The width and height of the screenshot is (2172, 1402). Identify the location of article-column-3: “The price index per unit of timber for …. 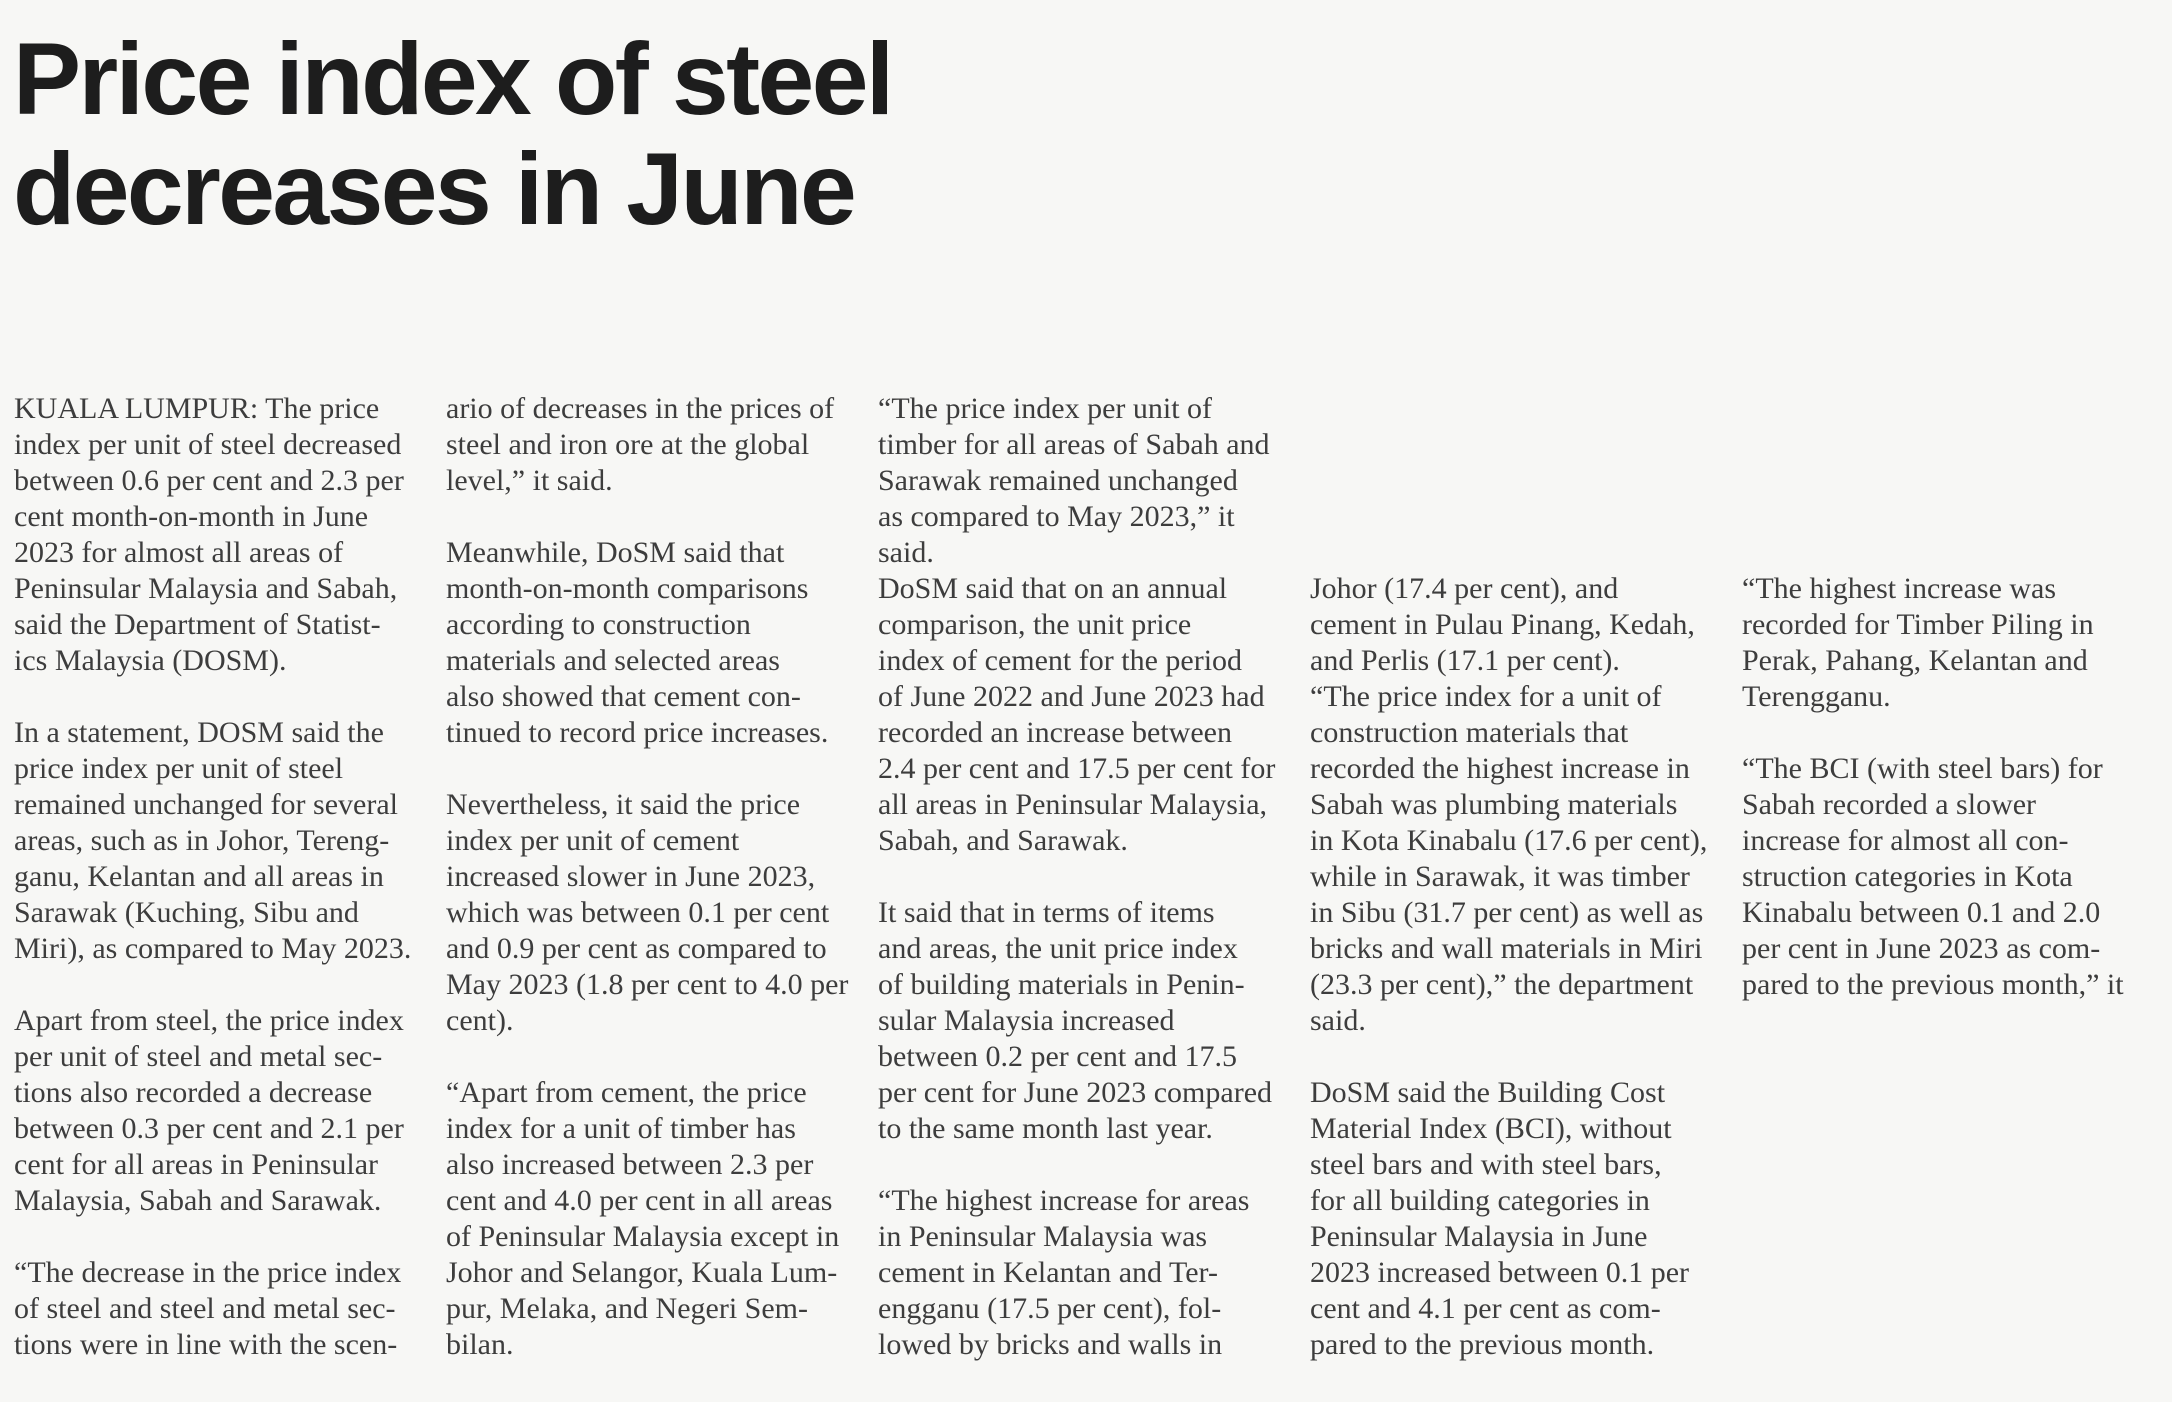
(1077, 876).